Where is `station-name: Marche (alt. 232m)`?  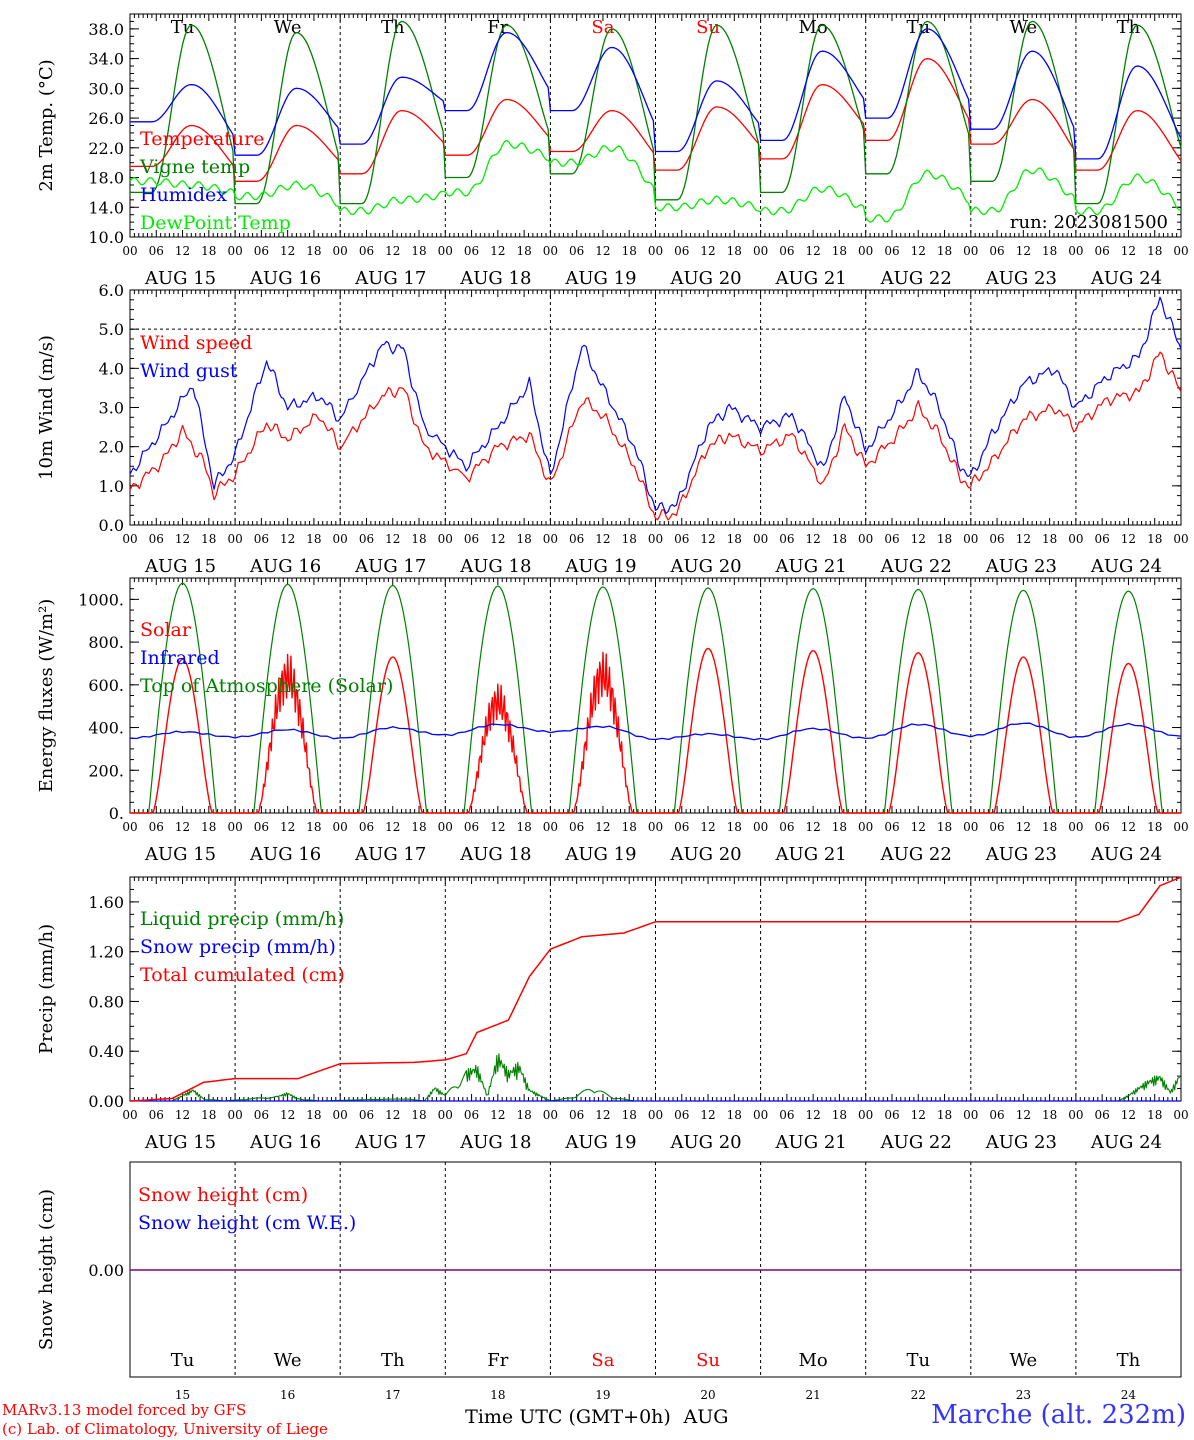
station-name: Marche (alt. 232m) is located at coordinates (1058, 1415).